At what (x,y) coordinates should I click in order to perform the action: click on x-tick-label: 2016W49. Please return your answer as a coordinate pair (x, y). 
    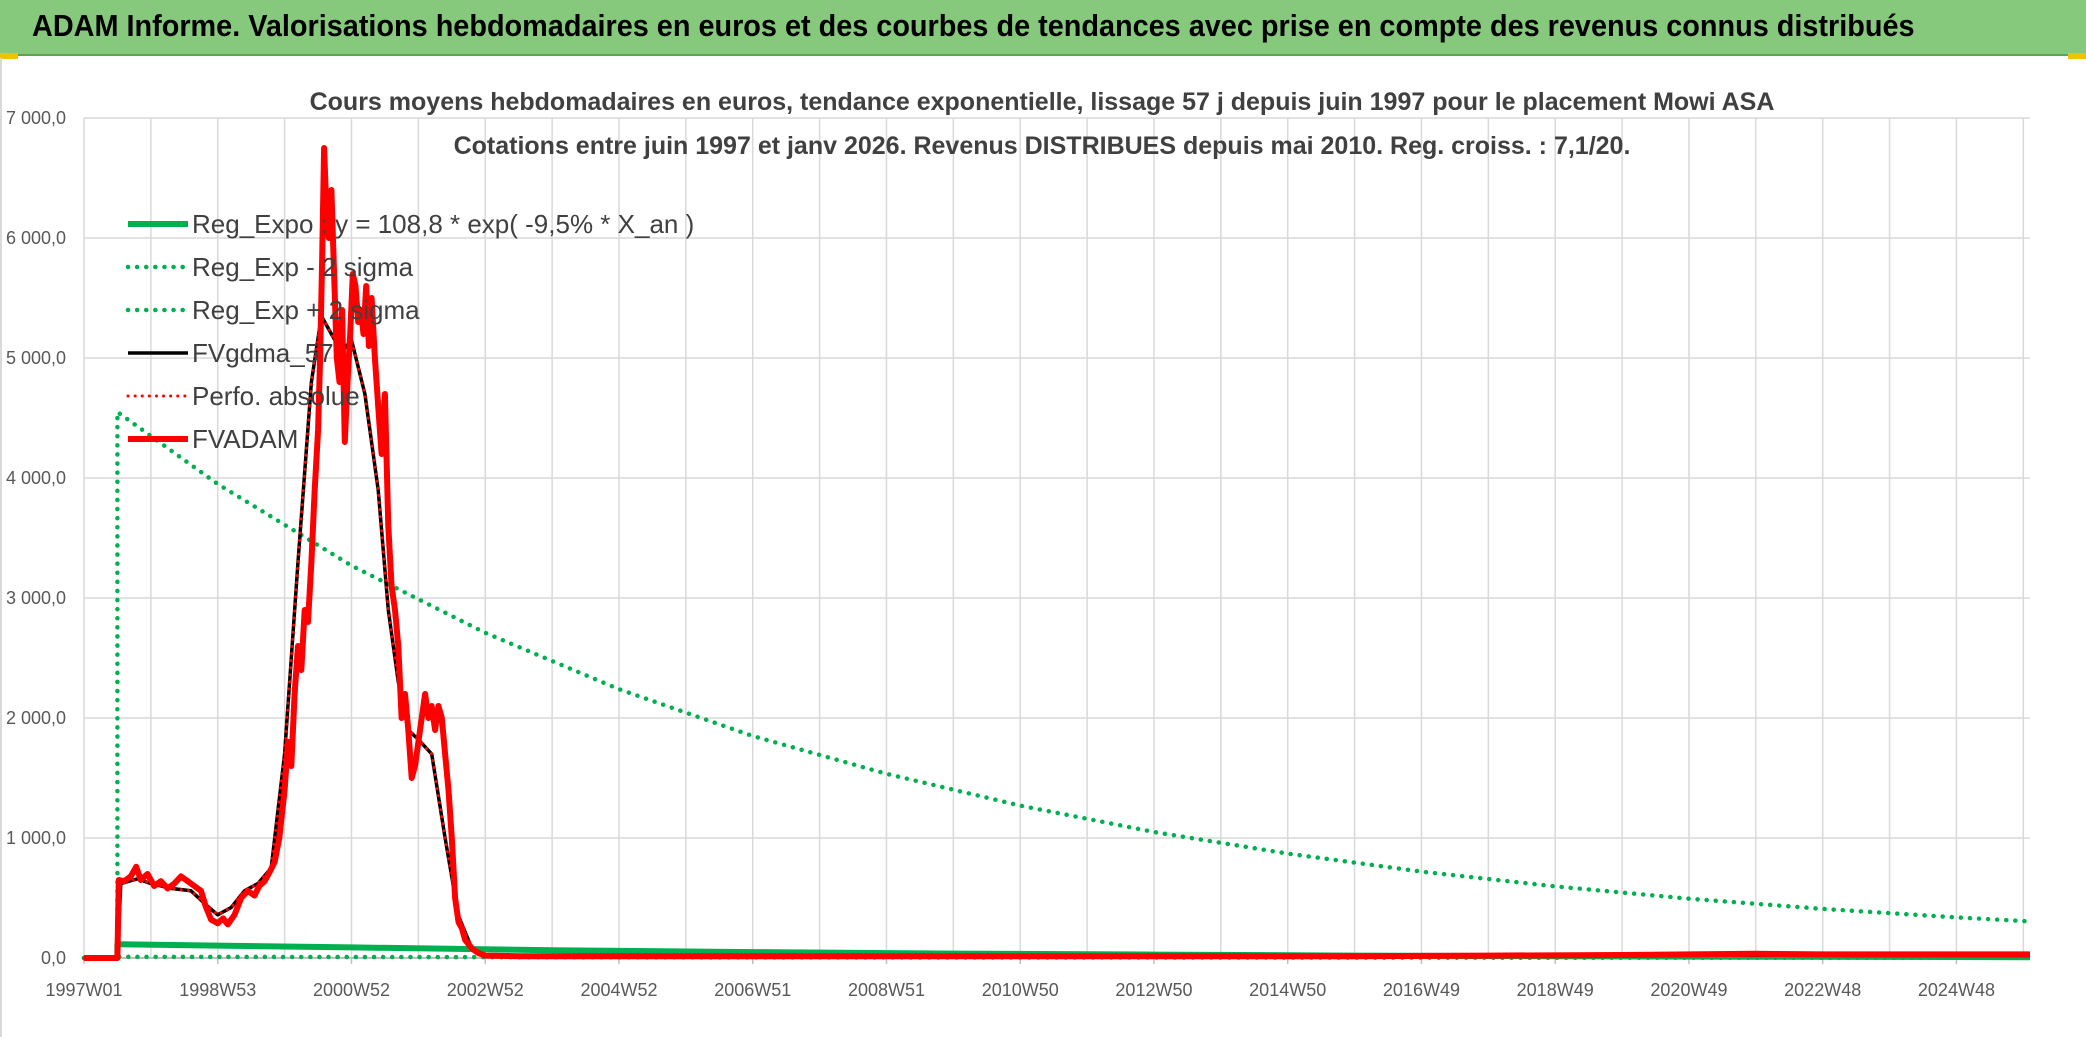
    Looking at the image, I should click on (1421, 990).